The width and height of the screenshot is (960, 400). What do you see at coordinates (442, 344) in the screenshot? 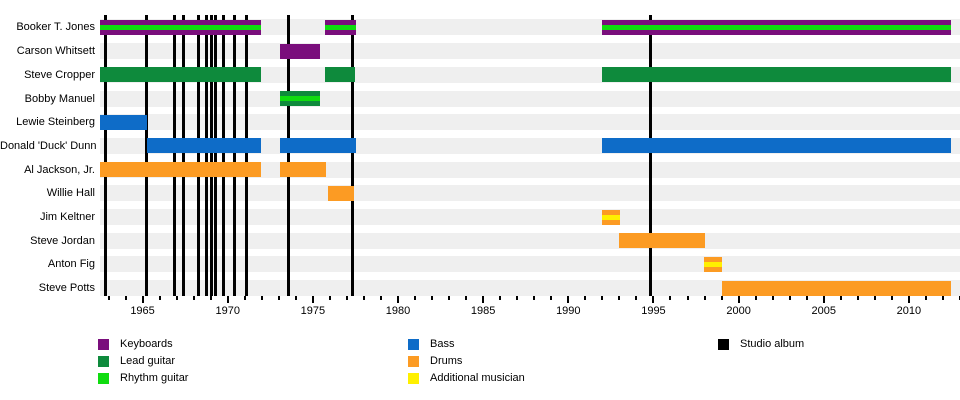
I see `legend-label: Bass` at bounding box center [442, 344].